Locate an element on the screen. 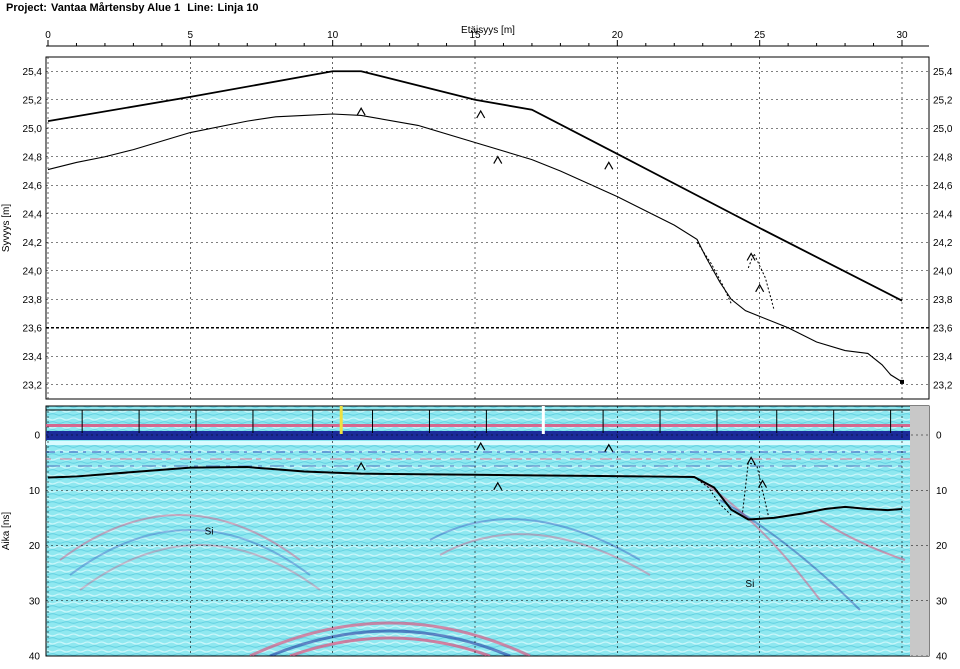 Image resolution: width=960 pixels, height=669 pixels. y-tick-label-left: 23,8 is located at coordinates (33, 300).